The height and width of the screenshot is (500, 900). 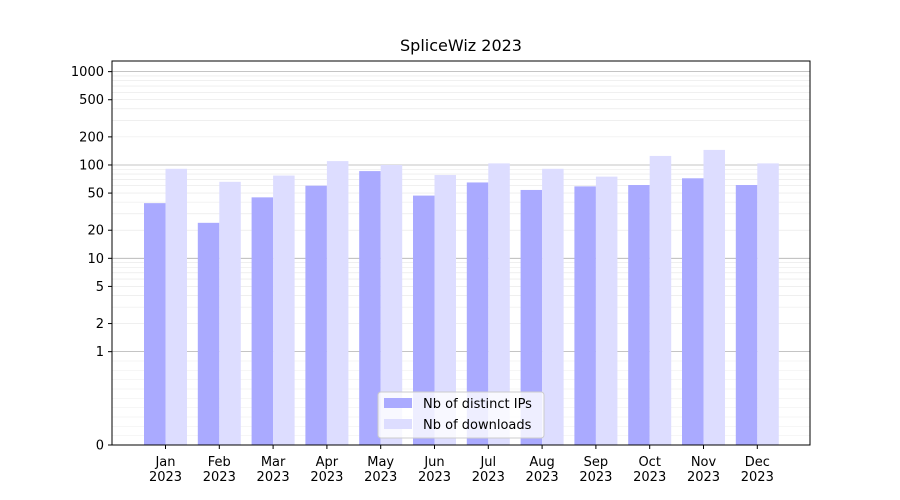 I want to click on x-tick-label: Jan 2023, so click(x=165, y=470).